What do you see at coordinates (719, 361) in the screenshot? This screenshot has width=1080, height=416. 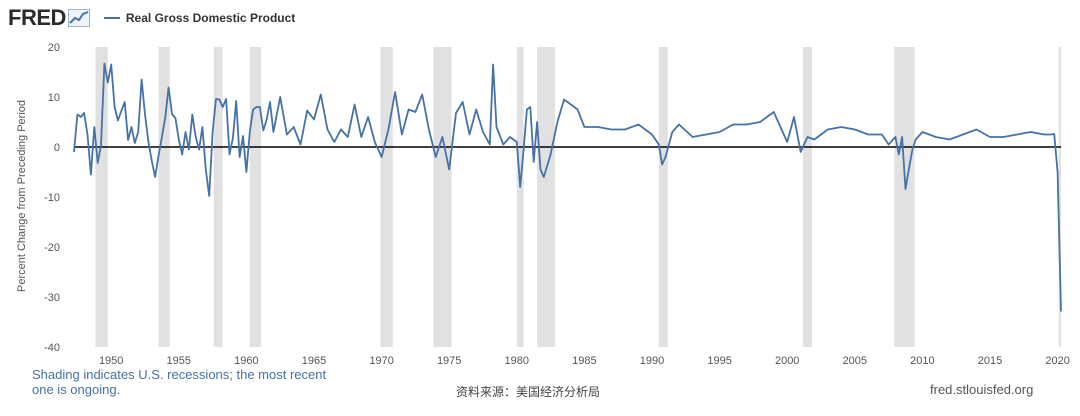 I see `x-tick-label: 1995` at bounding box center [719, 361].